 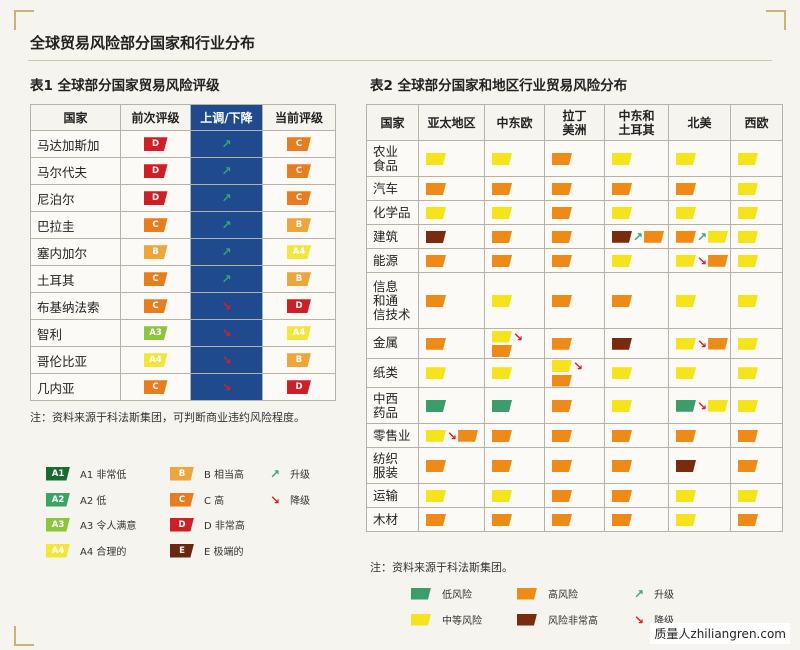 I want to click on legend-badge: D, so click(x=182, y=524).